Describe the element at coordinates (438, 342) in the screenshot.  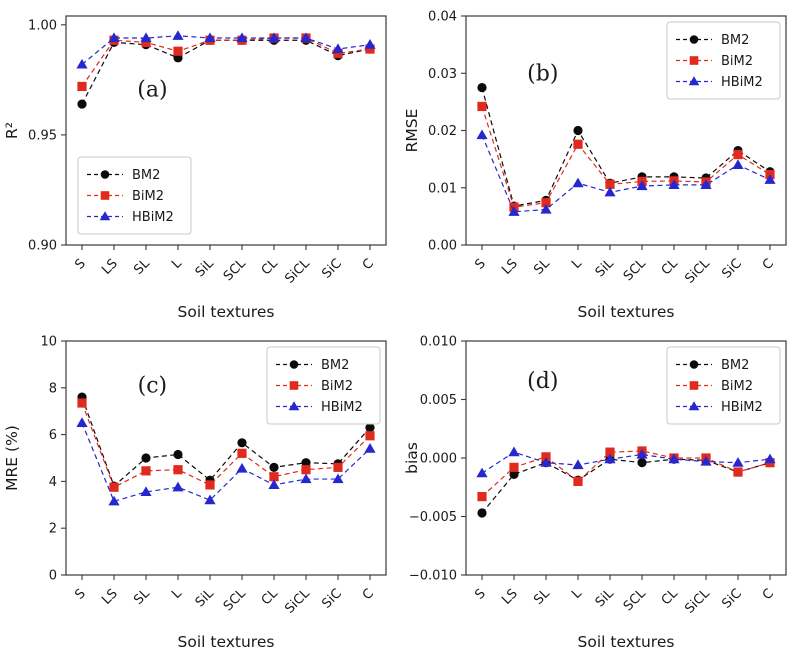
I see `y-tick-label: 0.010` at that location.